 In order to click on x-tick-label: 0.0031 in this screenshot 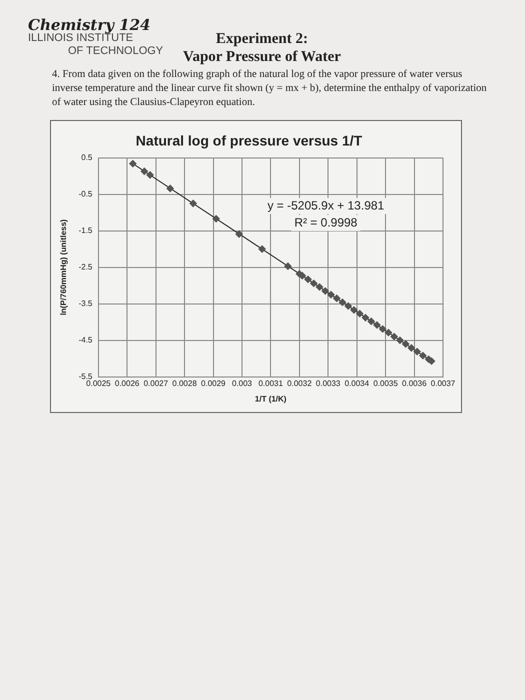, I will do `click(271, 383)`.